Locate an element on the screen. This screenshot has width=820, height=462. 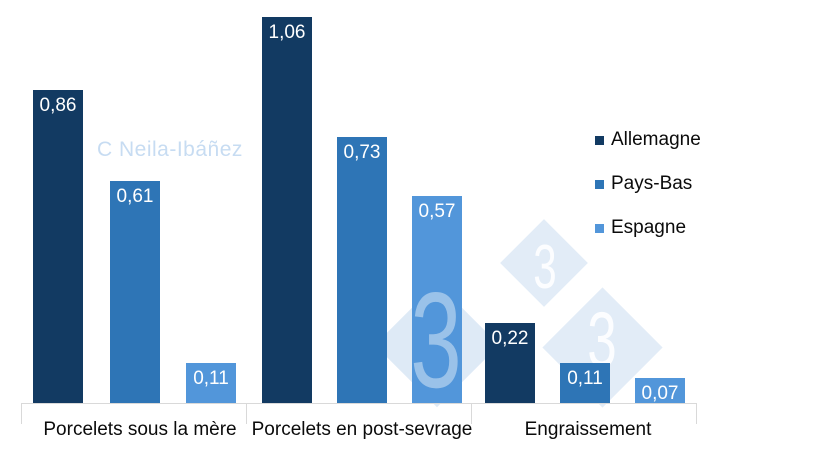
bar-allemagne-2: 0,22 is located at coordinates (510, 363).